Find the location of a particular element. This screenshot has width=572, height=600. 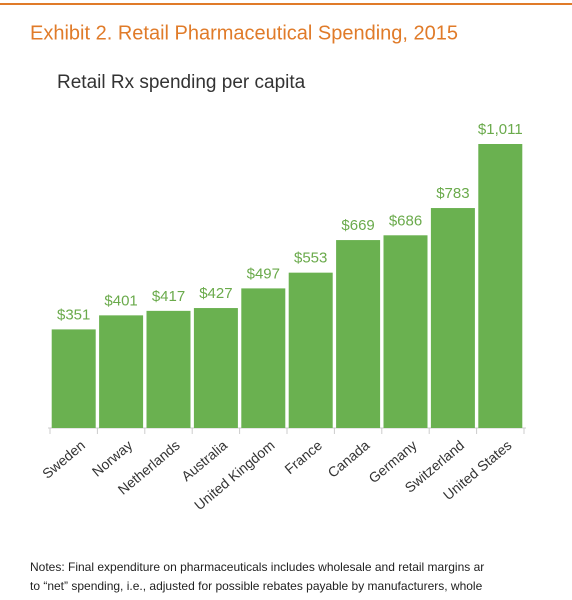

value-label: $351 is located at coordinates (73, 314).